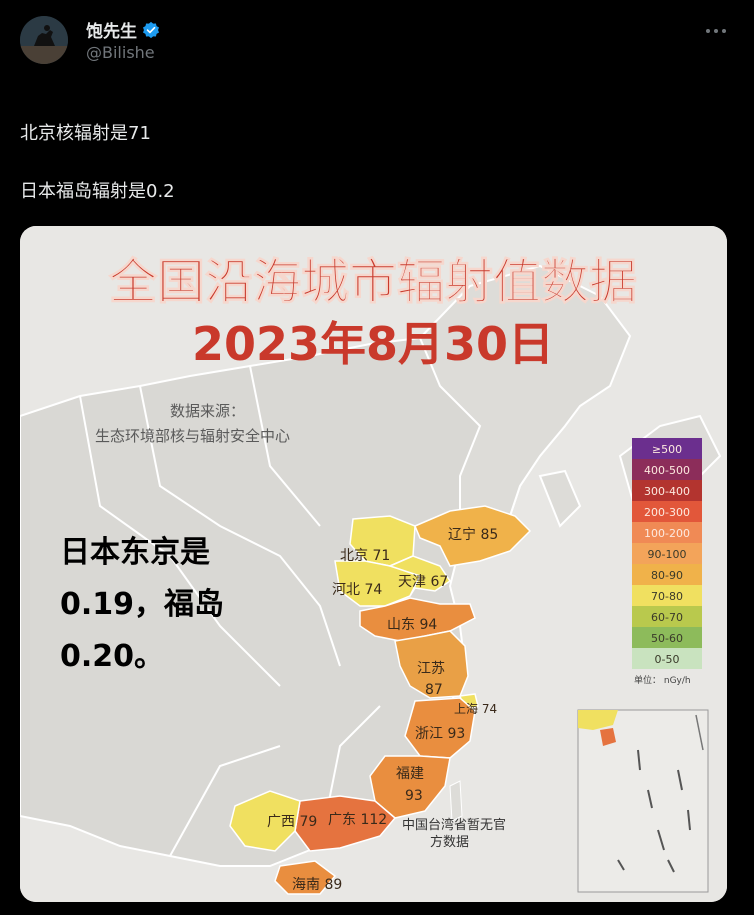 The width and height of the screenshot is (754, 915). Describe the element at coordinates (357, 590) in the screenshot. I see `label-hebei: 河北 74` at that location.